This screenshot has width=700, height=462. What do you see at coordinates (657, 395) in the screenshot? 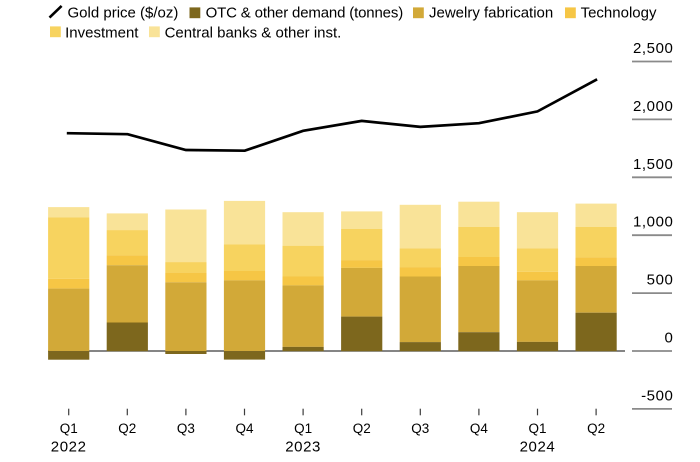
I see `svg-text: -500` at bounding box center [657, 395].